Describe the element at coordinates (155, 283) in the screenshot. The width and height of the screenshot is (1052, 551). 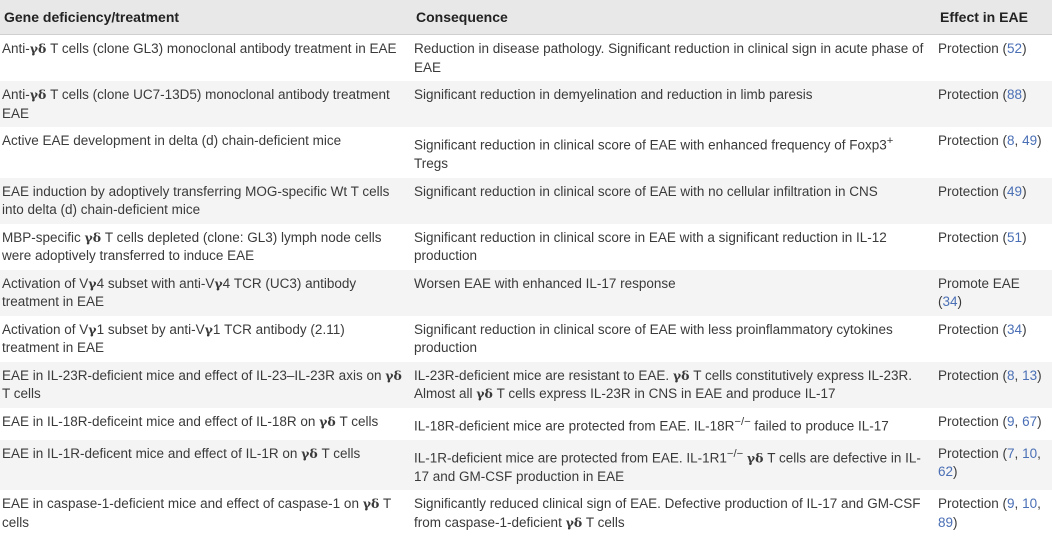
I see `cell-text: 4 subset with anti-V` at that location.